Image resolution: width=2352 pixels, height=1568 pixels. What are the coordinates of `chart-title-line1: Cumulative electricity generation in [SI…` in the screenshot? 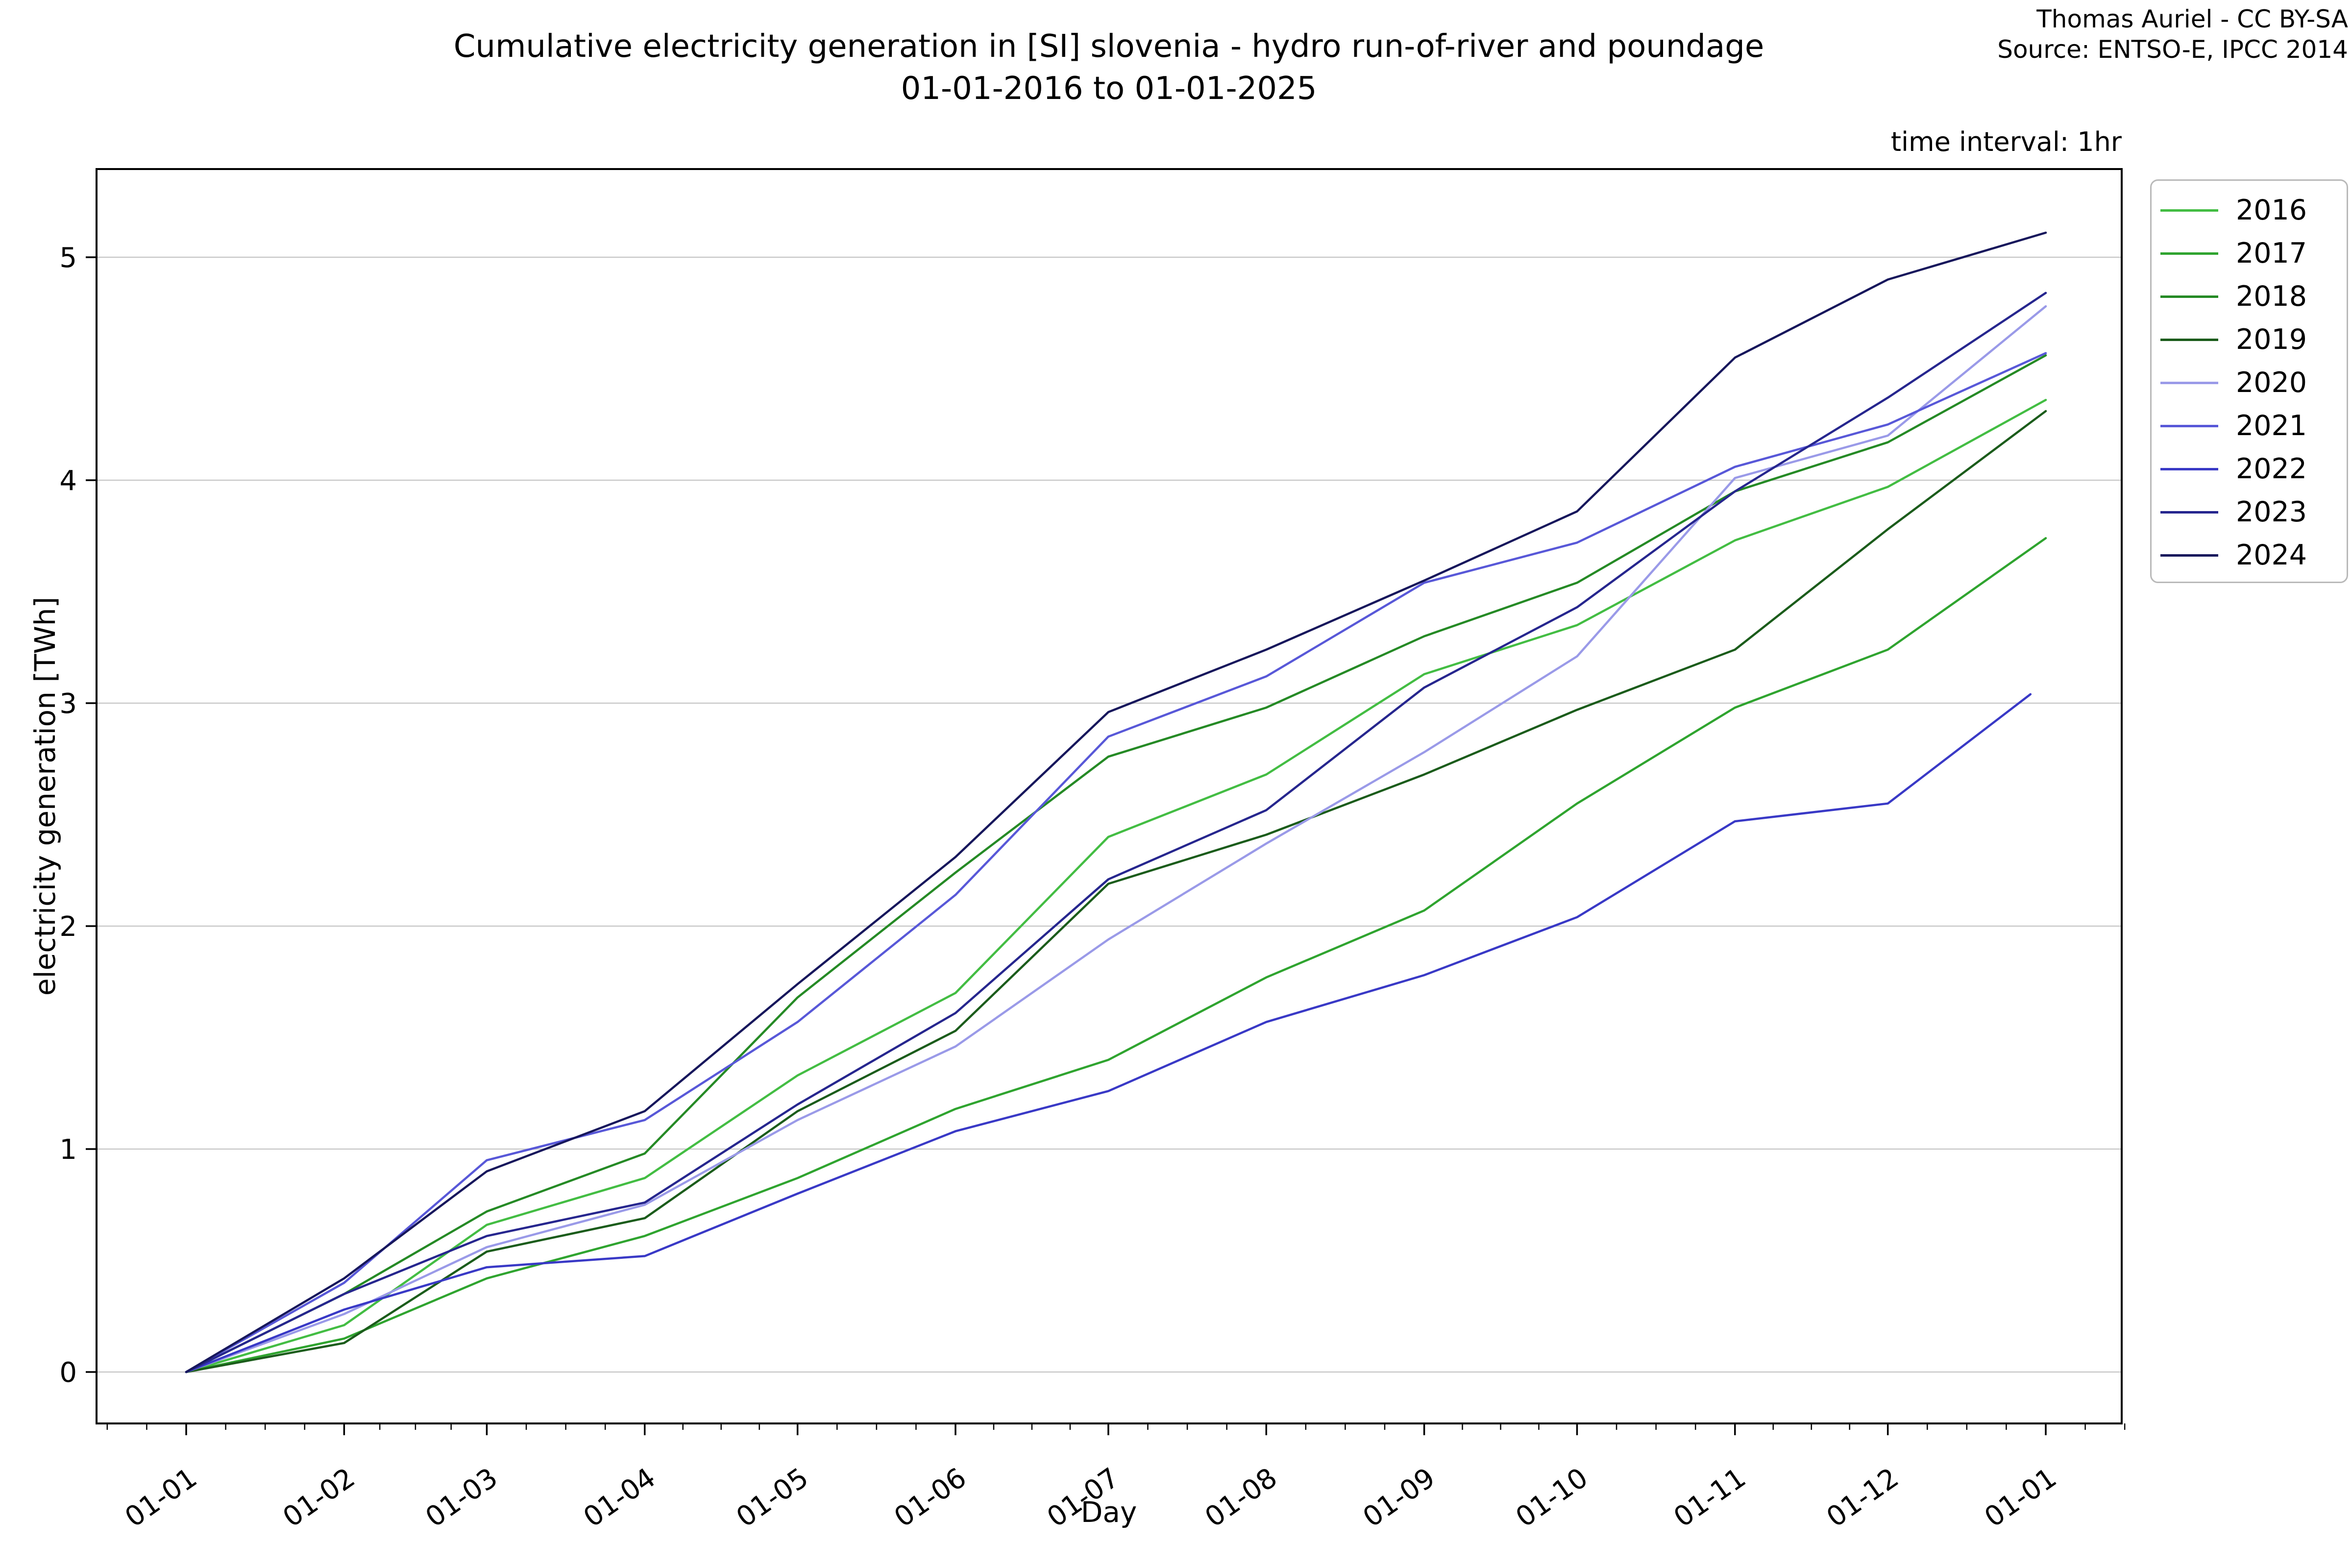 It's located at (1108, 47).